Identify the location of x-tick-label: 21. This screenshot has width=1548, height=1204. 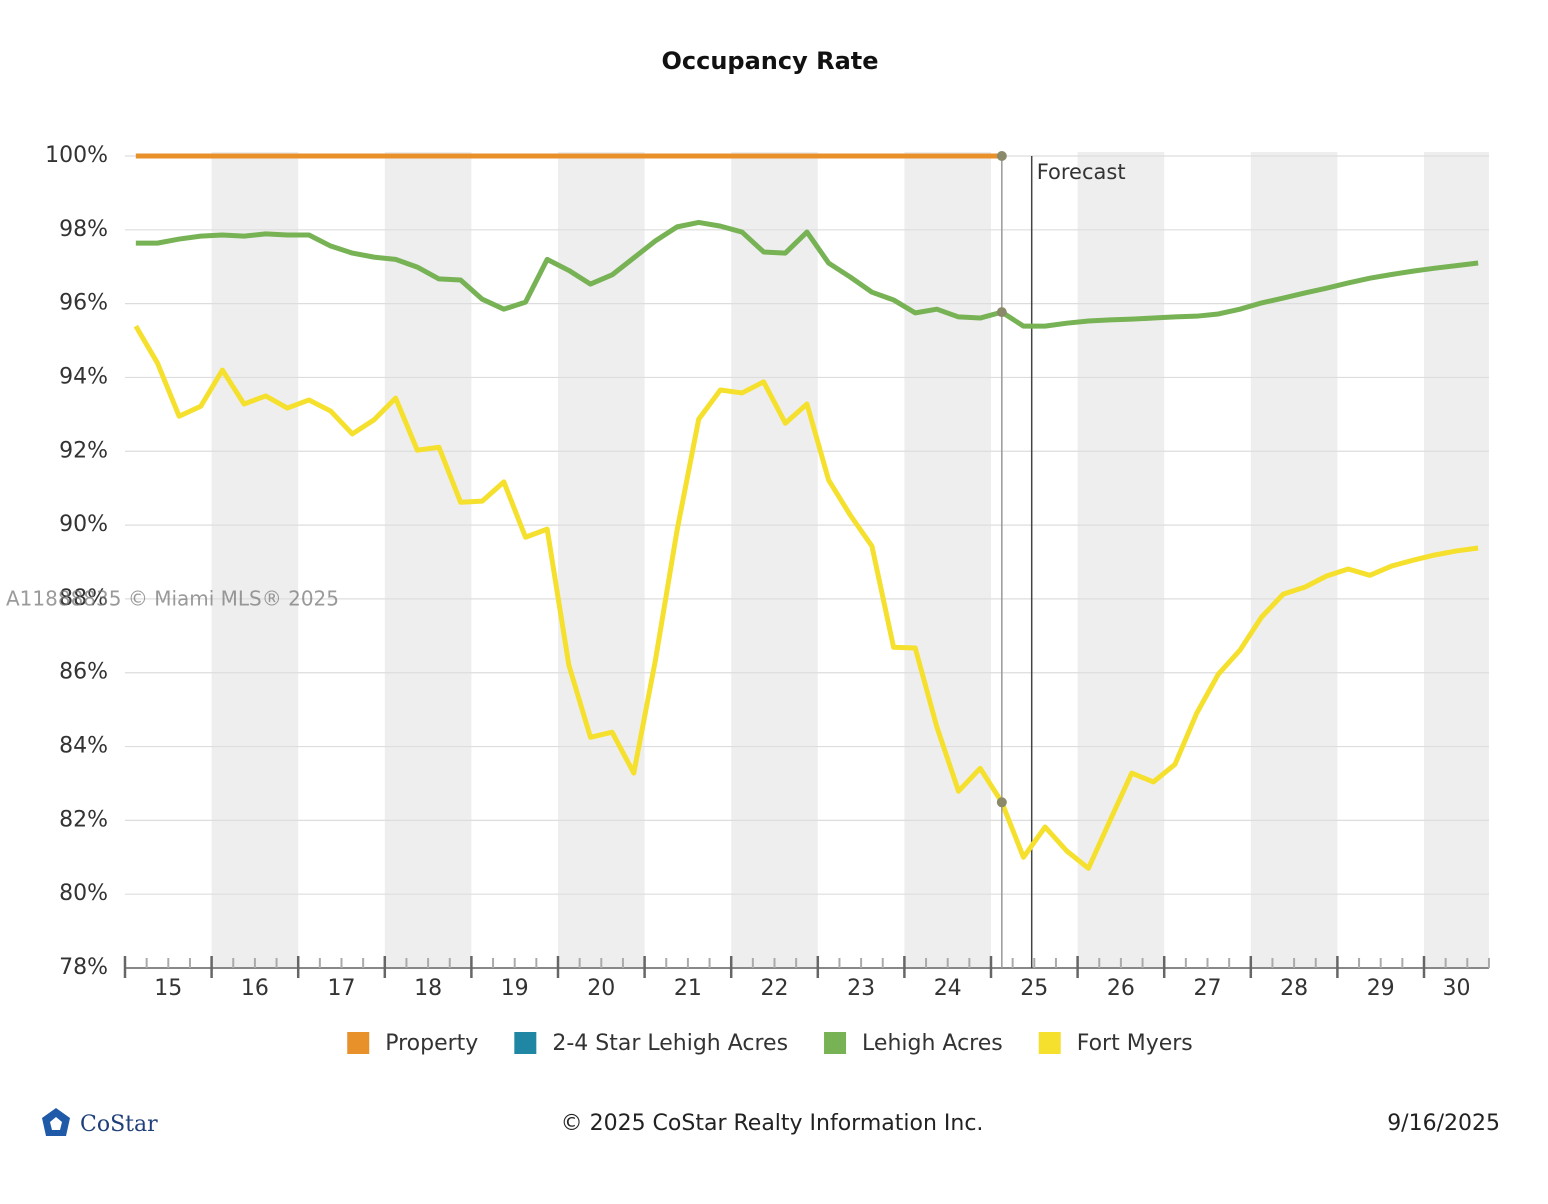
(688, 988).